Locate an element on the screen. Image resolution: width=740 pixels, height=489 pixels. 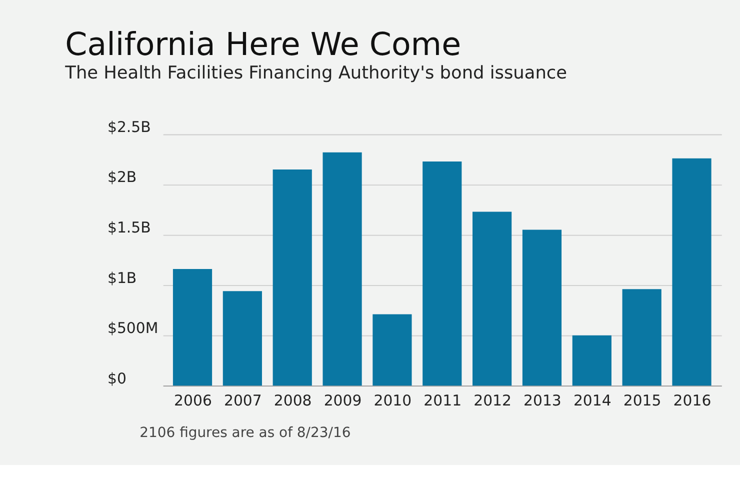
y-tick-label: $0 is located at coordinates (117, 378).